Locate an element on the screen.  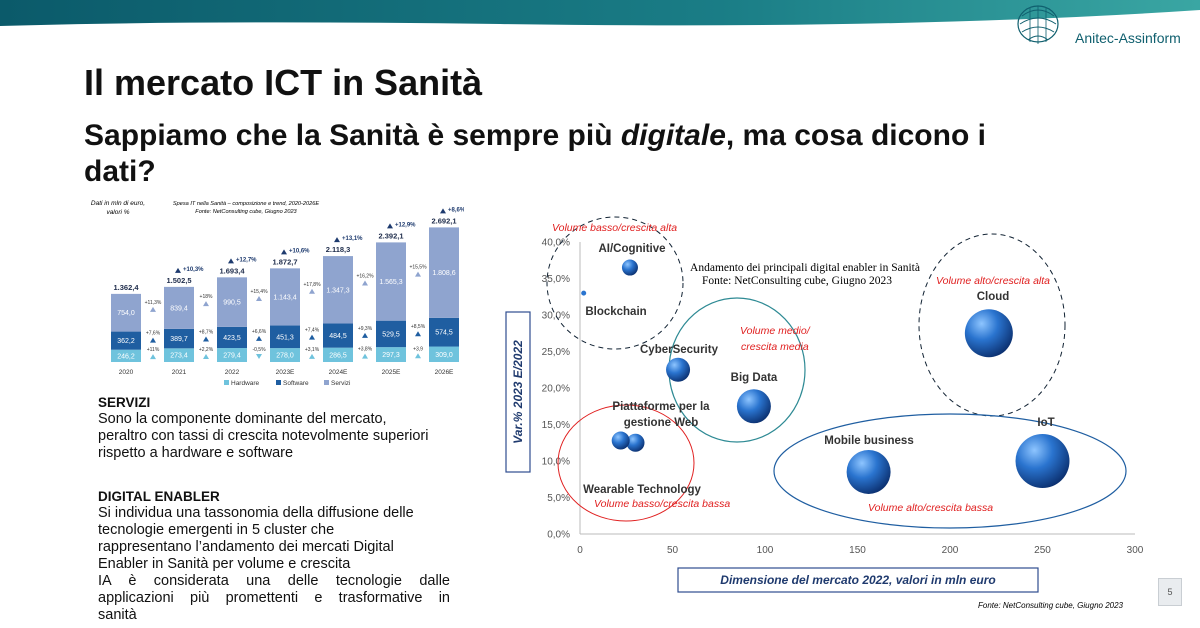
section-digital-enabler-line: tecnologie emergenti in 5 cluster che is located at coordinates (216, 530).